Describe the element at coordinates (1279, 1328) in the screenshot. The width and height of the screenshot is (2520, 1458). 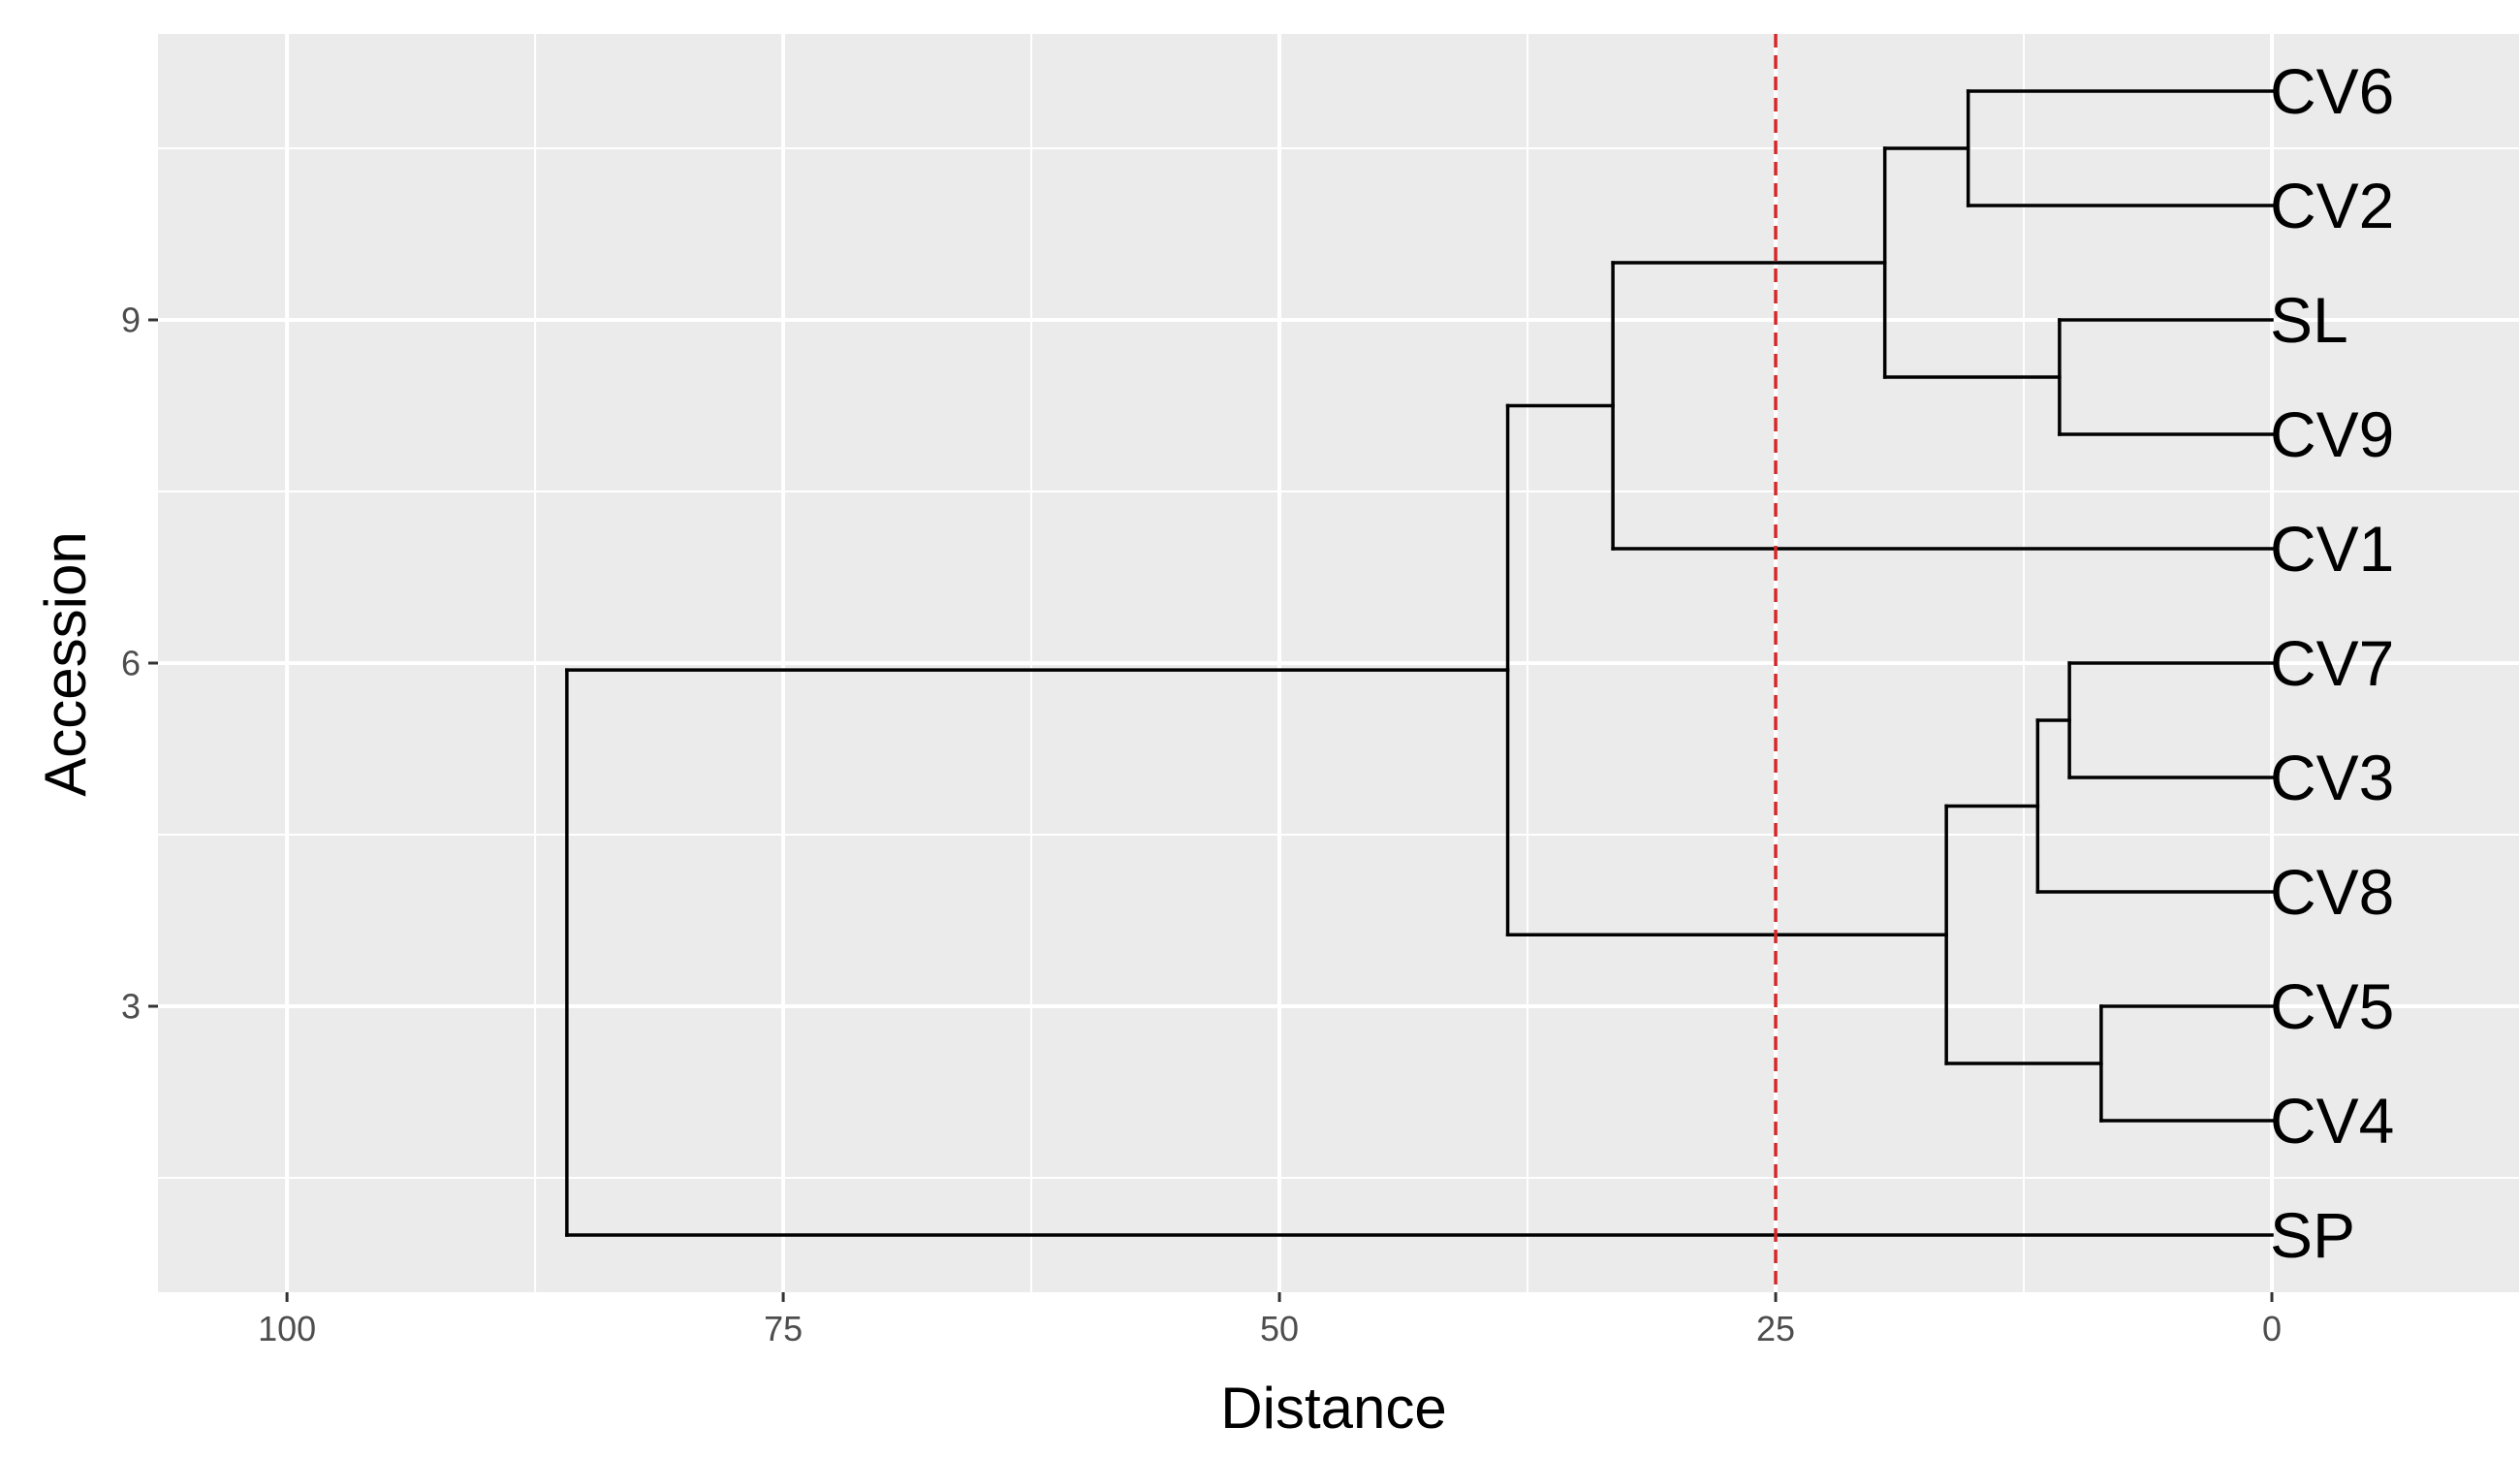
I see `x-tick-label: 50` at that location.